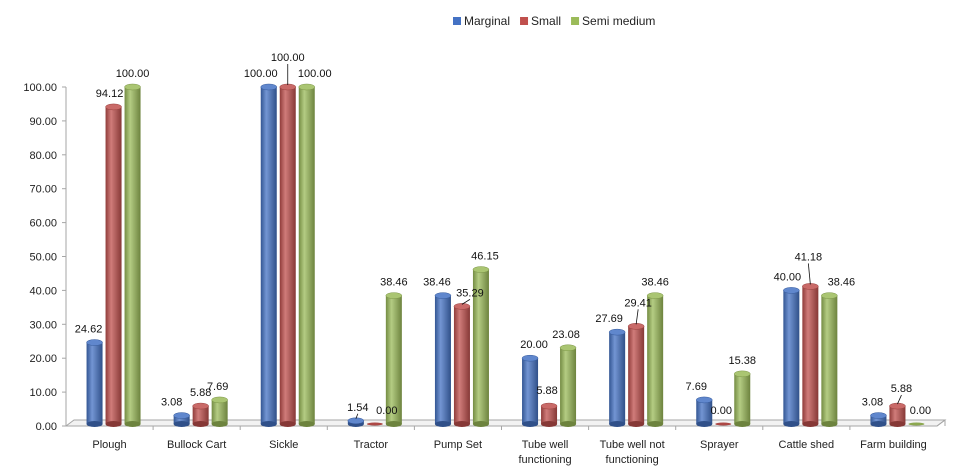 The height and width of the screenshot is (471, 967). What do you see at coordinates (109, 445) in the screenshot?
I see `x-tick-label: Plough` at bounding box center [109, 445].